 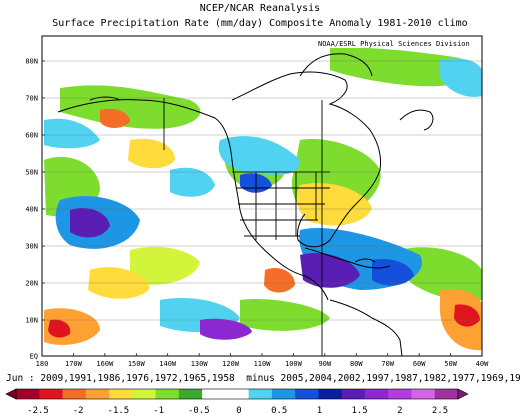 What do you see at coordinates (31, 62) in the screenshot?
I see `lat-label: 80N` at bounding box center [31, 62].